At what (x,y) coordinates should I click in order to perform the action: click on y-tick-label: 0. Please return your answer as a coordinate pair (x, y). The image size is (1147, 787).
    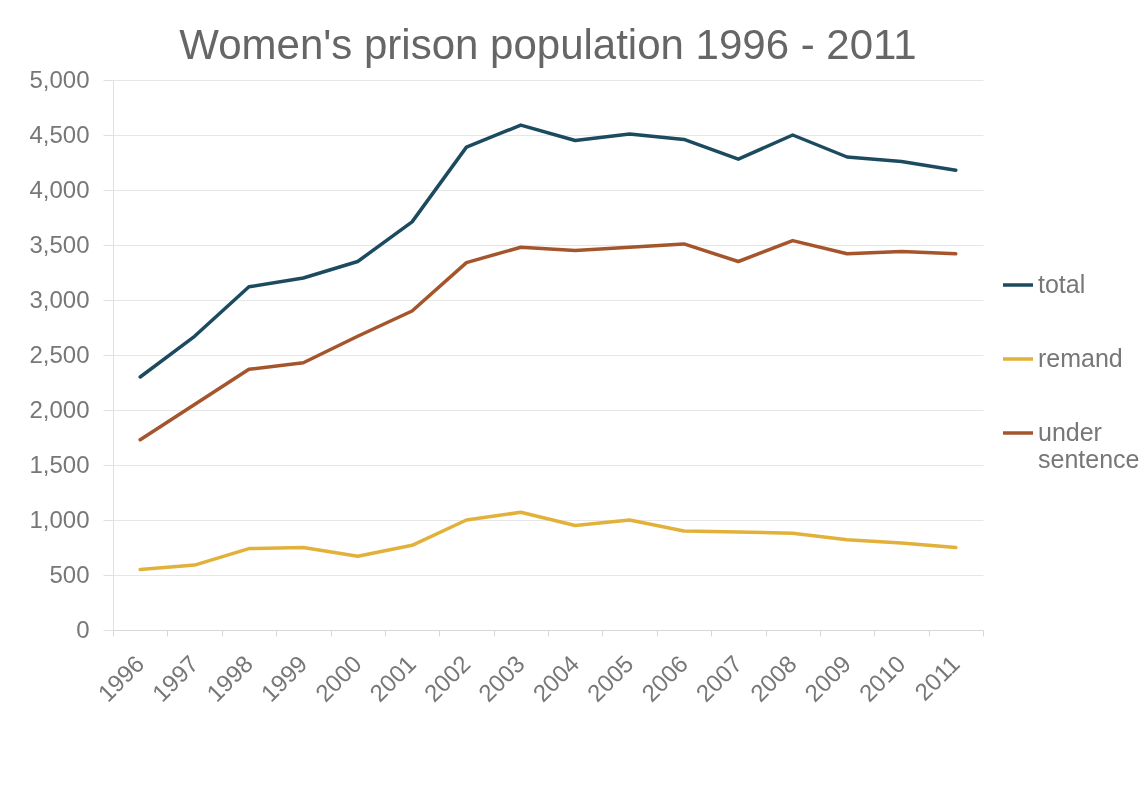
    Looking at the image, I should click on (83, 629).